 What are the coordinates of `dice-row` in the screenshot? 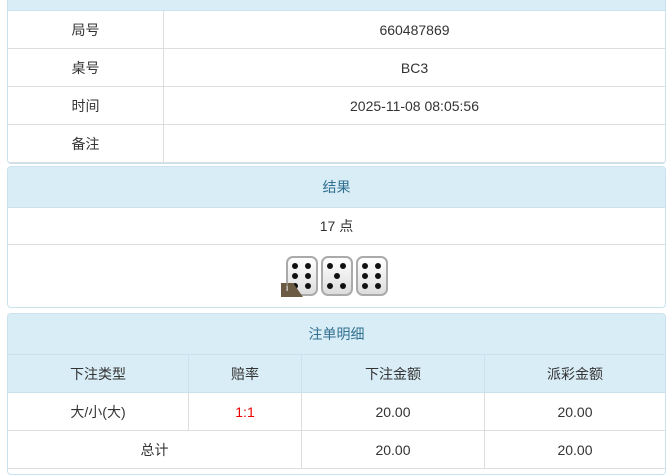 It's located at (336, 276).